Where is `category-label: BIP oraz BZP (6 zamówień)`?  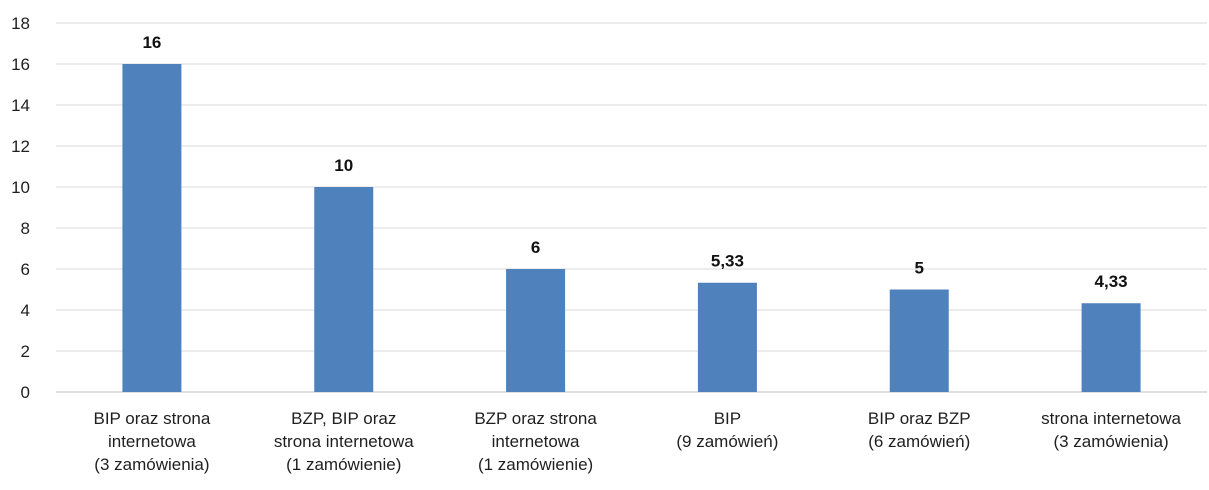 category-label: BIP oraz BZP (6 zamówień) is located at coordinates (919, 430).